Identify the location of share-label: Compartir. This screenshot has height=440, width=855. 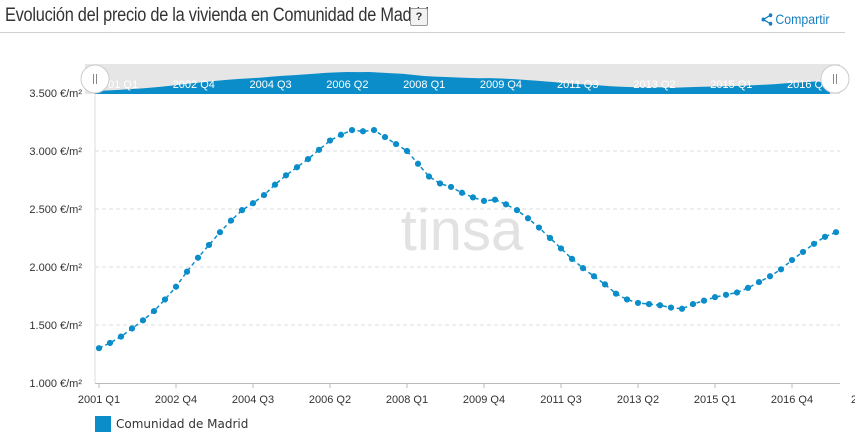
(801, 19).